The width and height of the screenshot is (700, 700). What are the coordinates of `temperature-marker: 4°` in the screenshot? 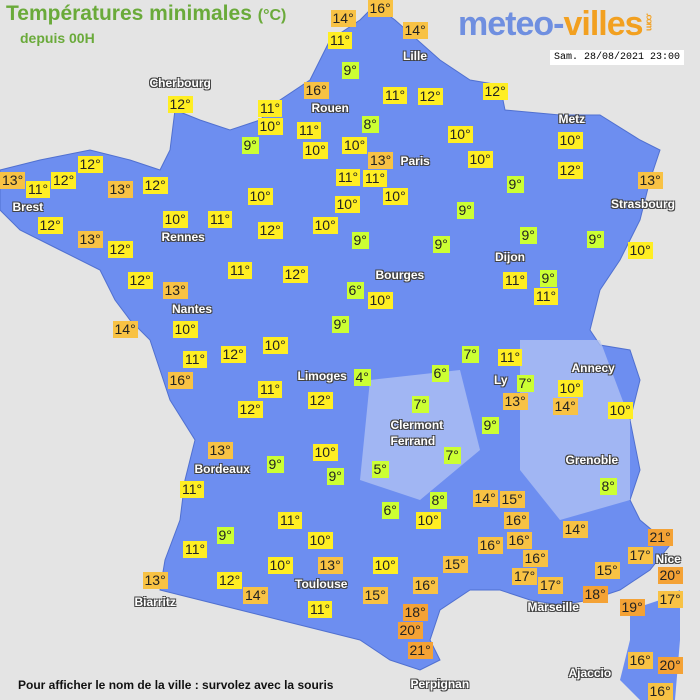 It's located at (362, 377).